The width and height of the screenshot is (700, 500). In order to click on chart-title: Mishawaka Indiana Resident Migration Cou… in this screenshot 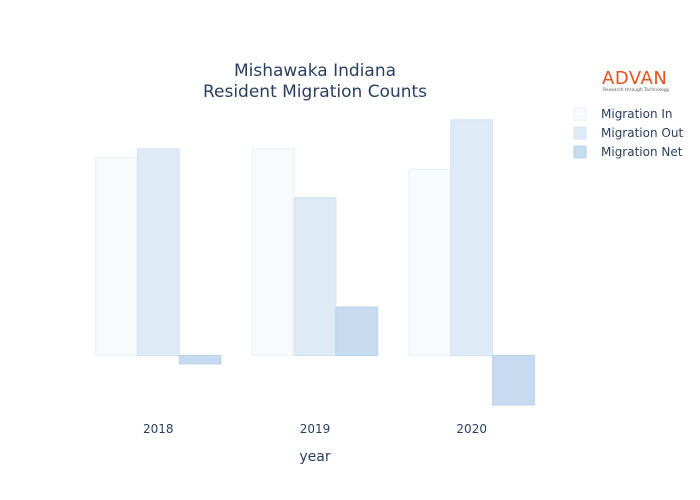, I will do `click(315, 81)`.